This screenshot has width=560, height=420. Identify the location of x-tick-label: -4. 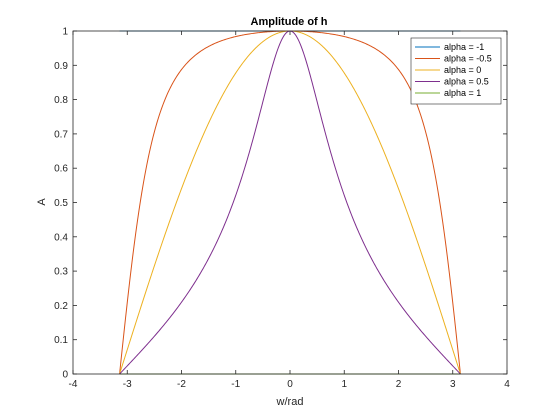
(73, 384).